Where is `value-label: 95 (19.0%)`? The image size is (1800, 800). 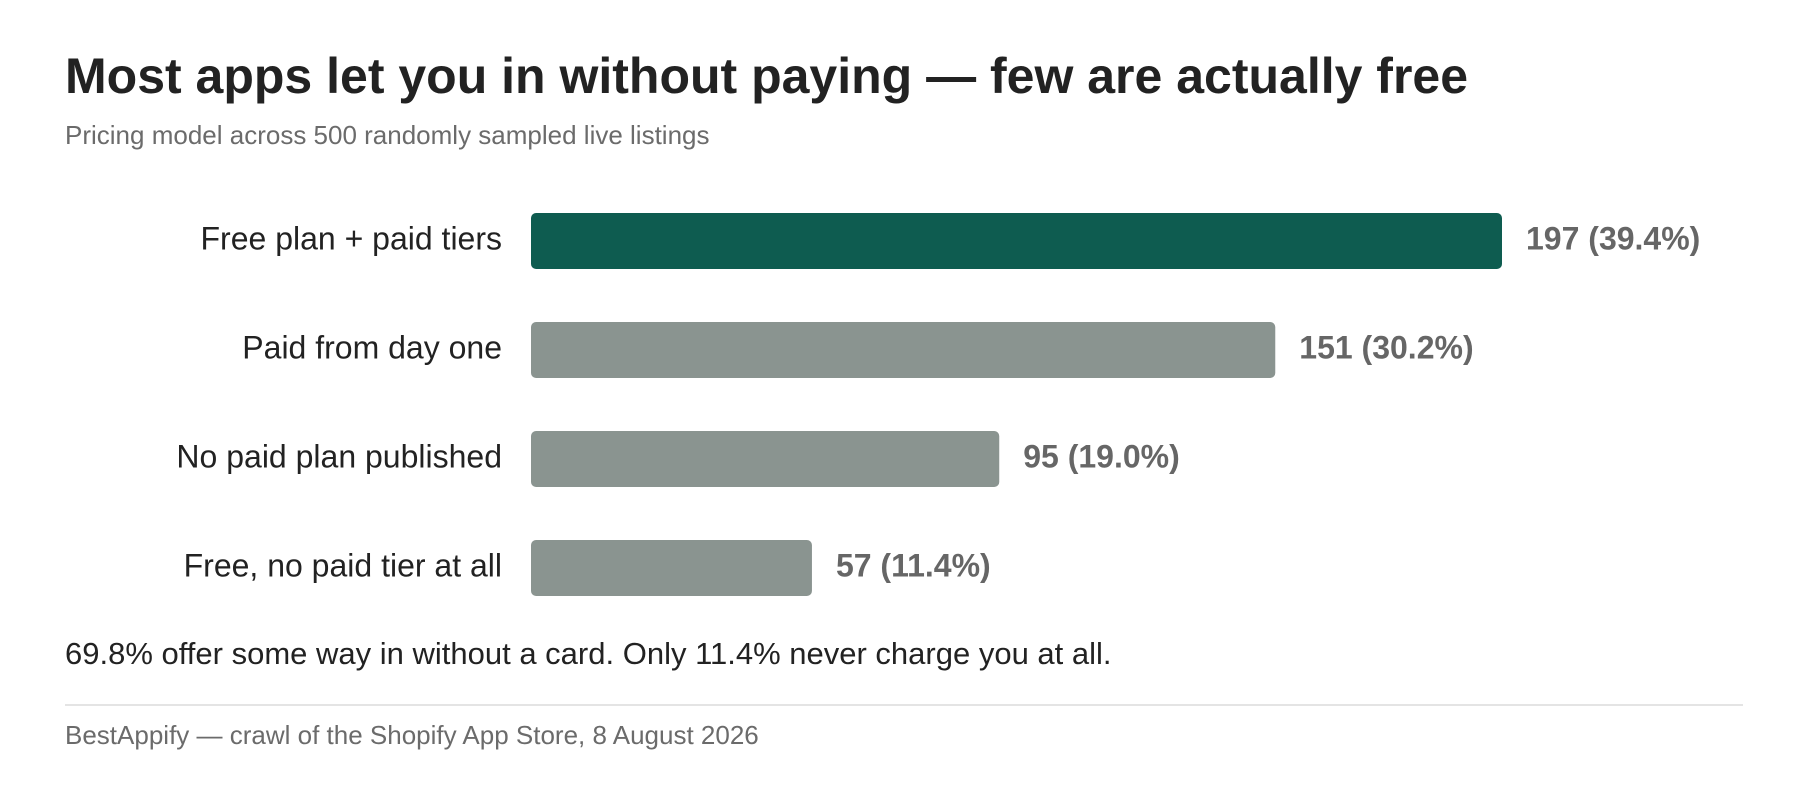 value-label: 95 (19.0%) is located at coordinates (1101, 456).